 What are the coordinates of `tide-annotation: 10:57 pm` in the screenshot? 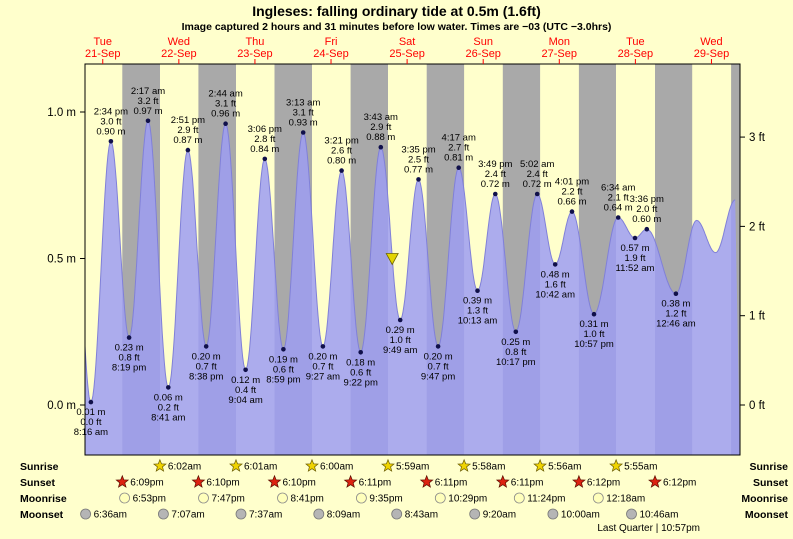 It's located at (594, 344).